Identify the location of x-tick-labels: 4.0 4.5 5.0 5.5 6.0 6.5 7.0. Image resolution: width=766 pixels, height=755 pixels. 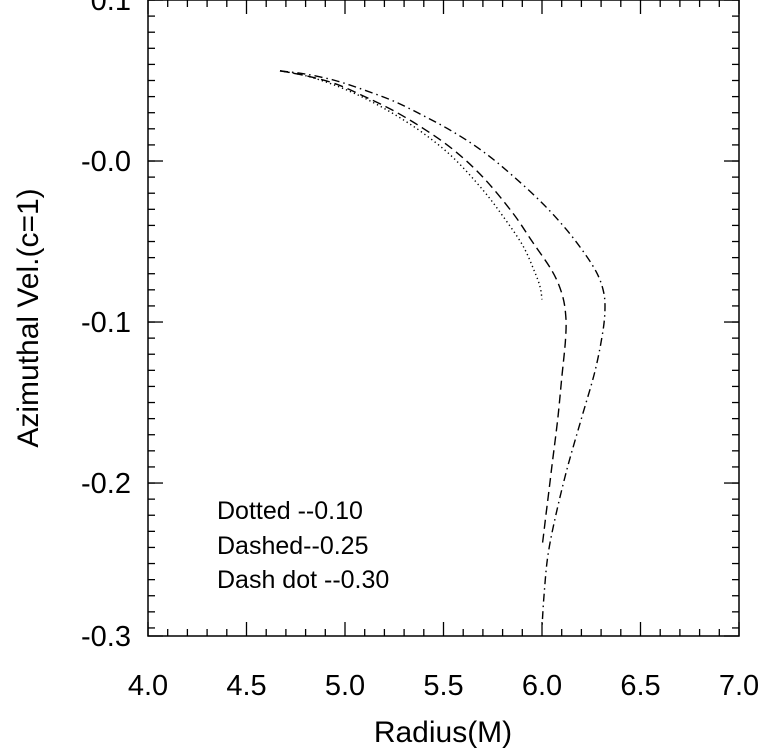
(443, 686).